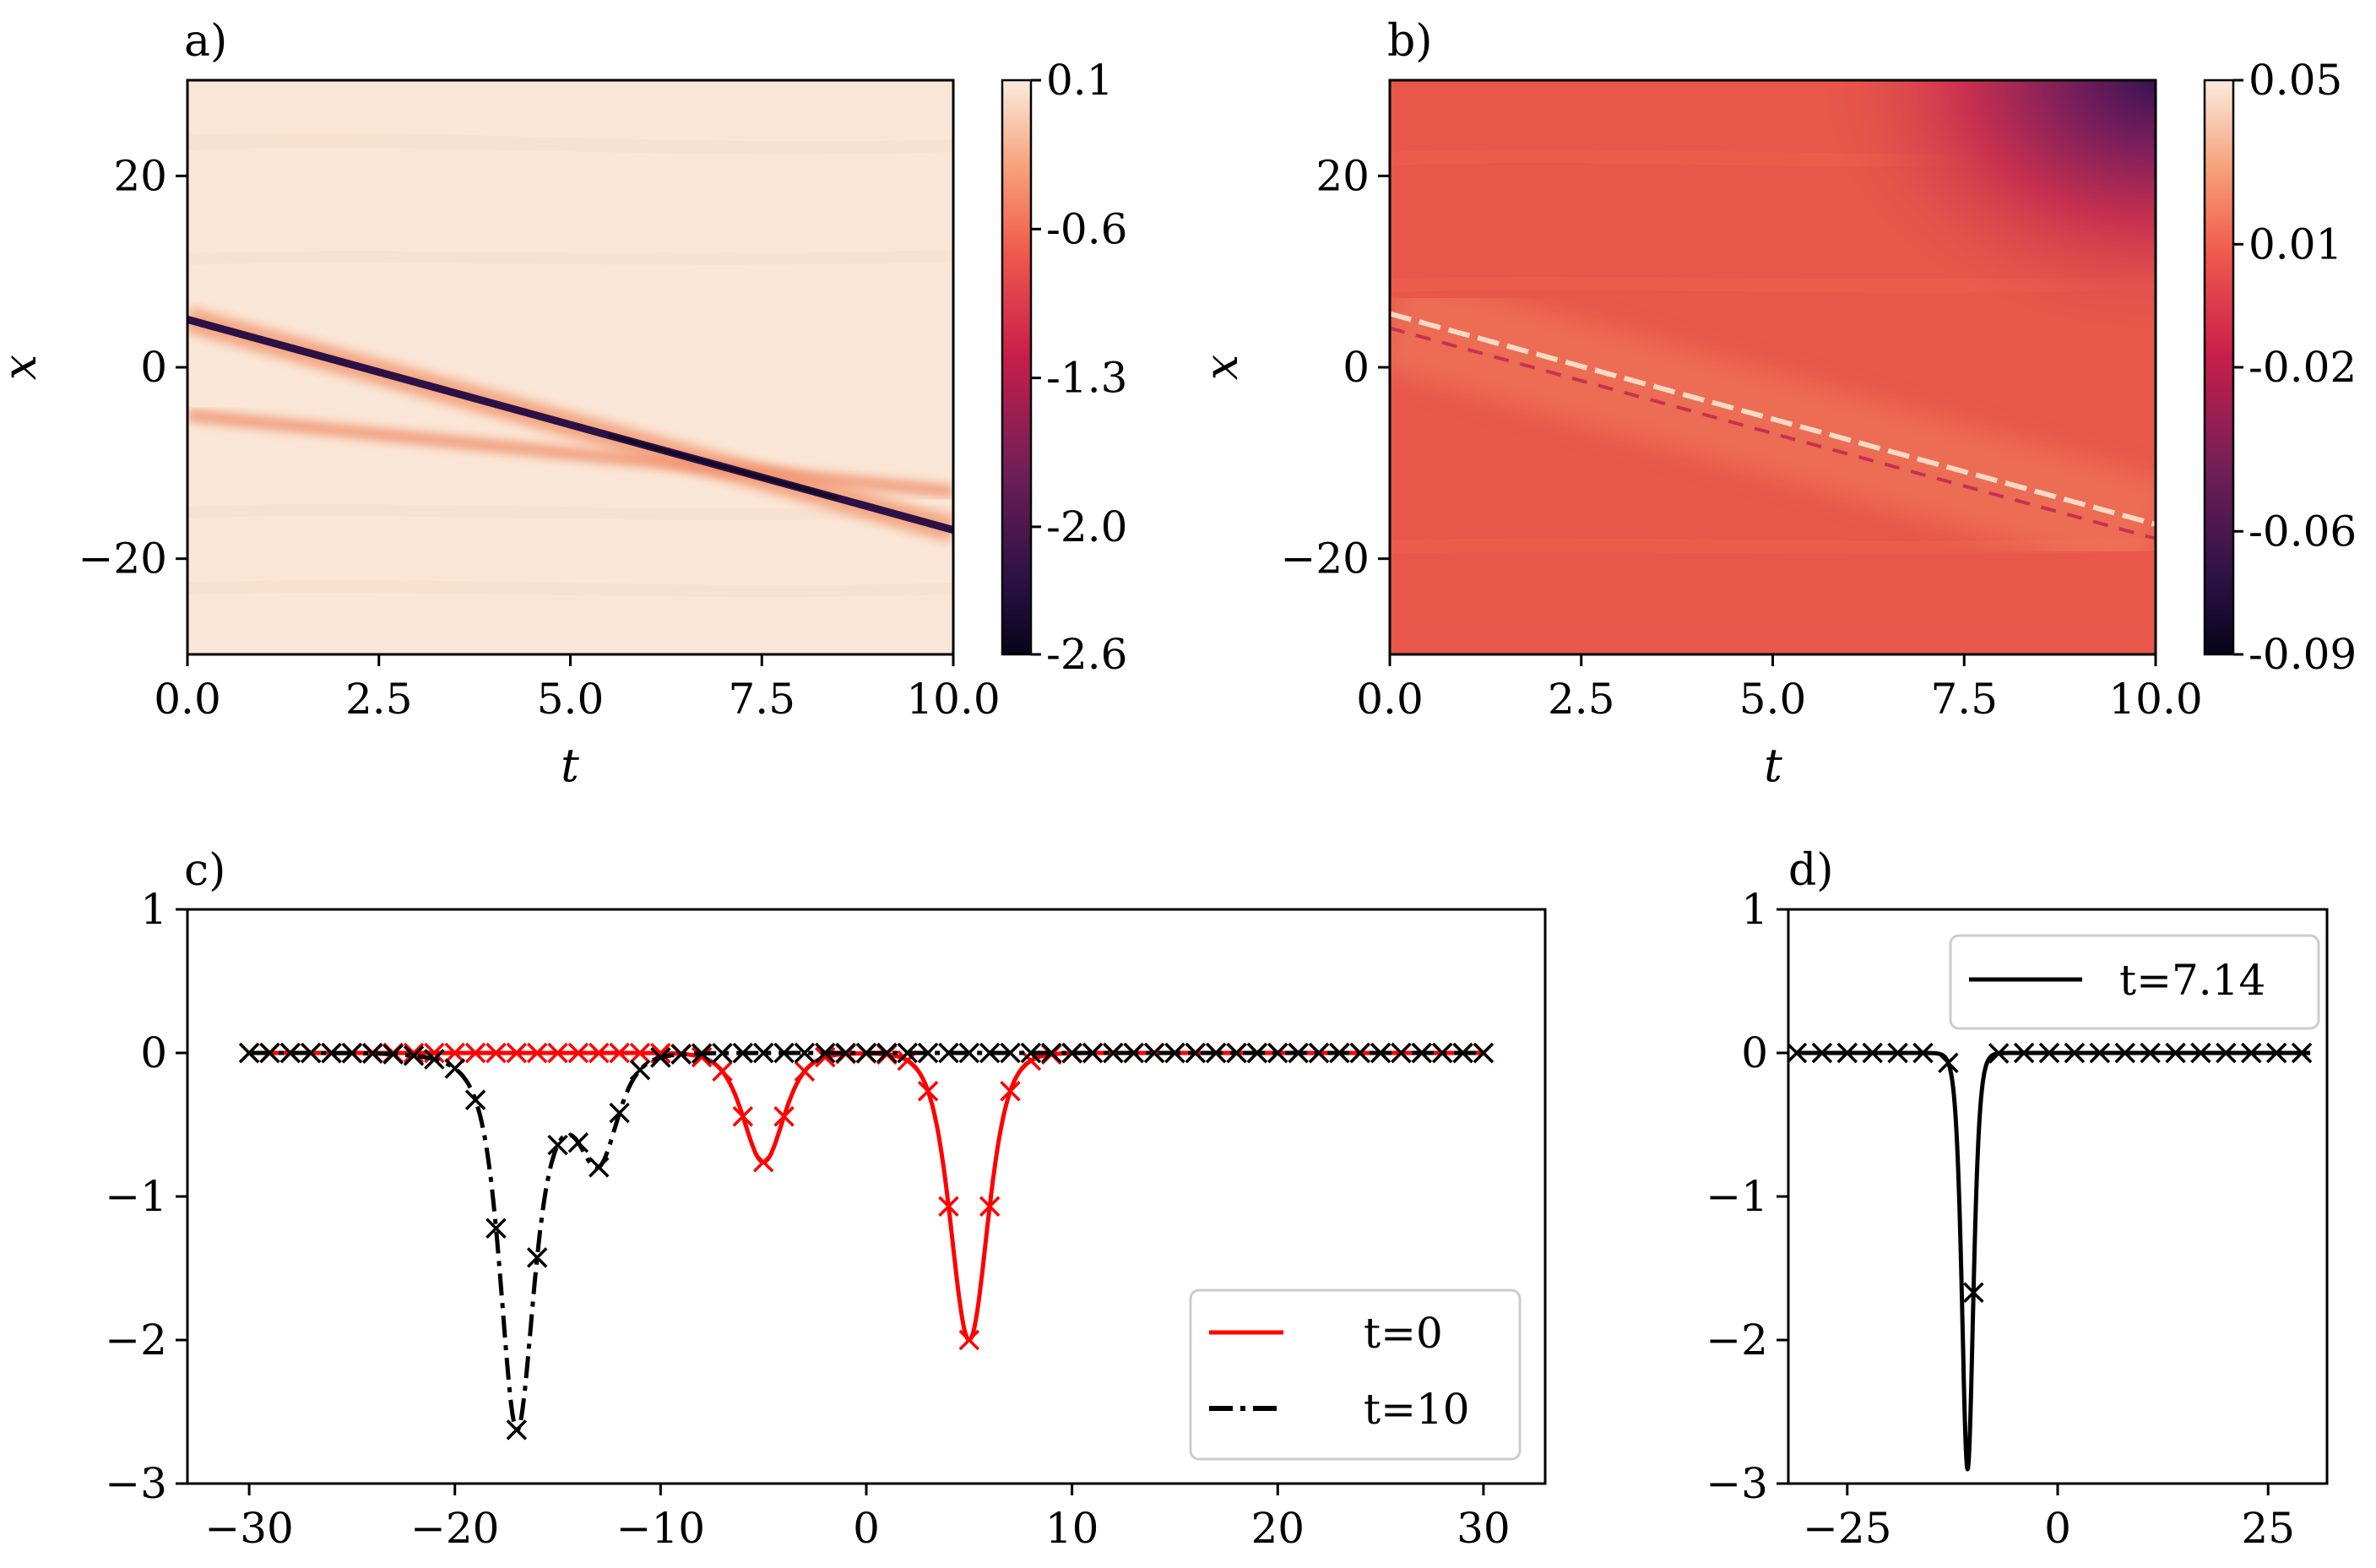 Image resolution: width=2376 pixels, height=1568 pixels. I want to click on b-colorbar-tick-label: 0.05, so click(2295, 80).